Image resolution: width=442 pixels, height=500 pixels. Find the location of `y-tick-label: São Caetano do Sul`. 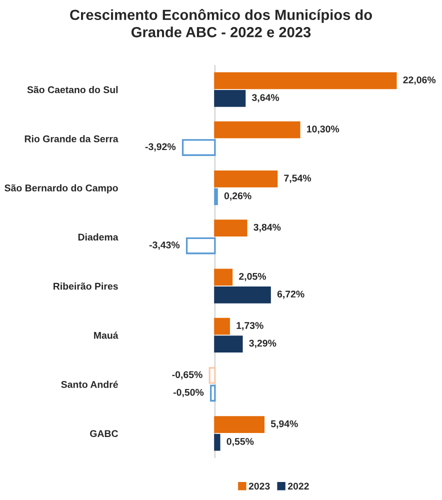

y-tick-label: São Caetano do Sul is located at coordinates (72, 90).